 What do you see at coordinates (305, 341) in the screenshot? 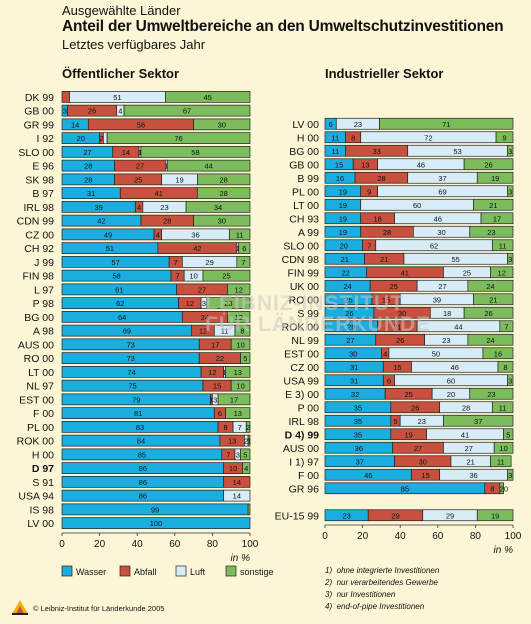
I see `right-row-label: NL 99` at bounding box center [305, 341].